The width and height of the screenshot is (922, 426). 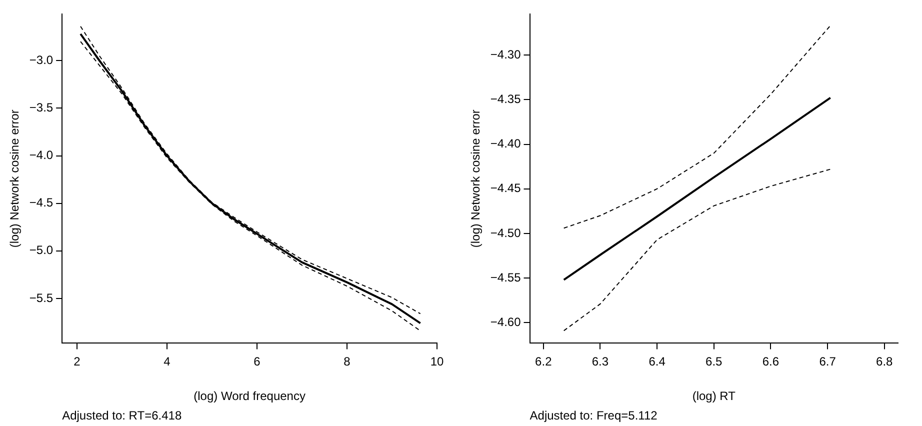 What do you see at coordinates (506, 233) in the screenshot?
I see `y-tick-label: −4.50` at bounding box center [506, 233].